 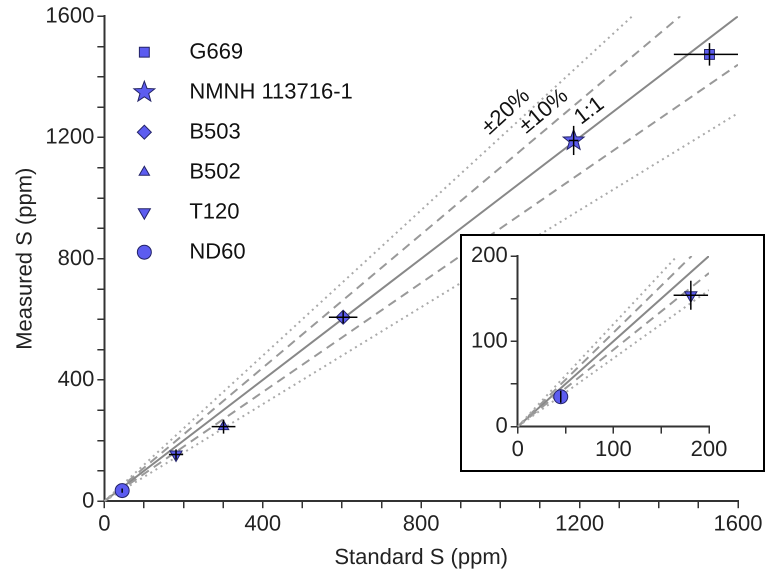 I want to click on x-tick-label: 800, so click(x=421, y=523).